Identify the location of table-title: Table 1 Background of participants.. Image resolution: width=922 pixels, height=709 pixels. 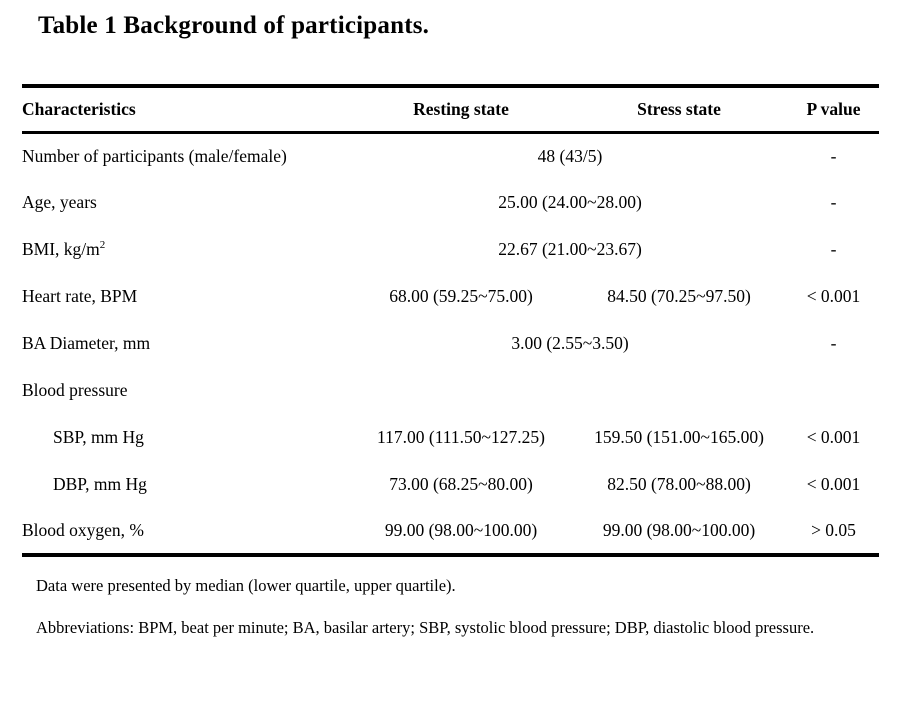
(234, 25).